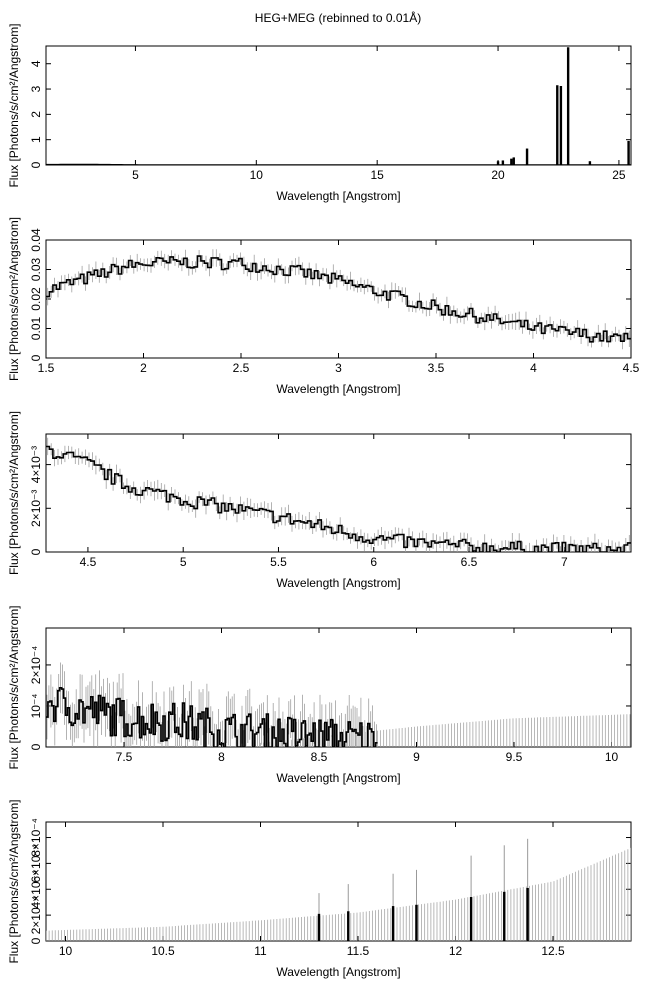  What do you see at coordinates (319, 757) in the screenshot?
I see `x-tick-label: 8.5` at bounding box center [319, 757].